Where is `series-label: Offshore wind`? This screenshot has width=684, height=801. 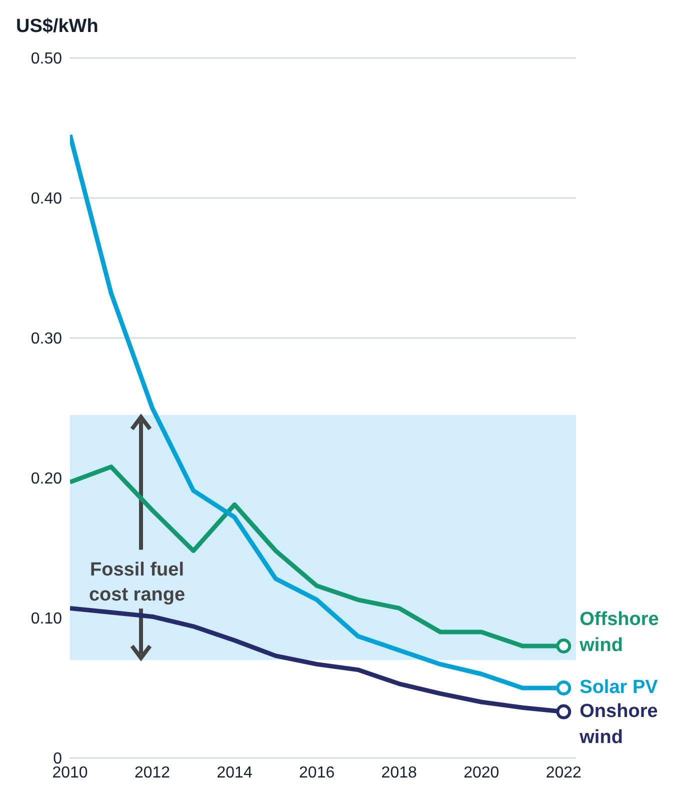 series-label: Offshore wind is located at coordinates (618, 632).